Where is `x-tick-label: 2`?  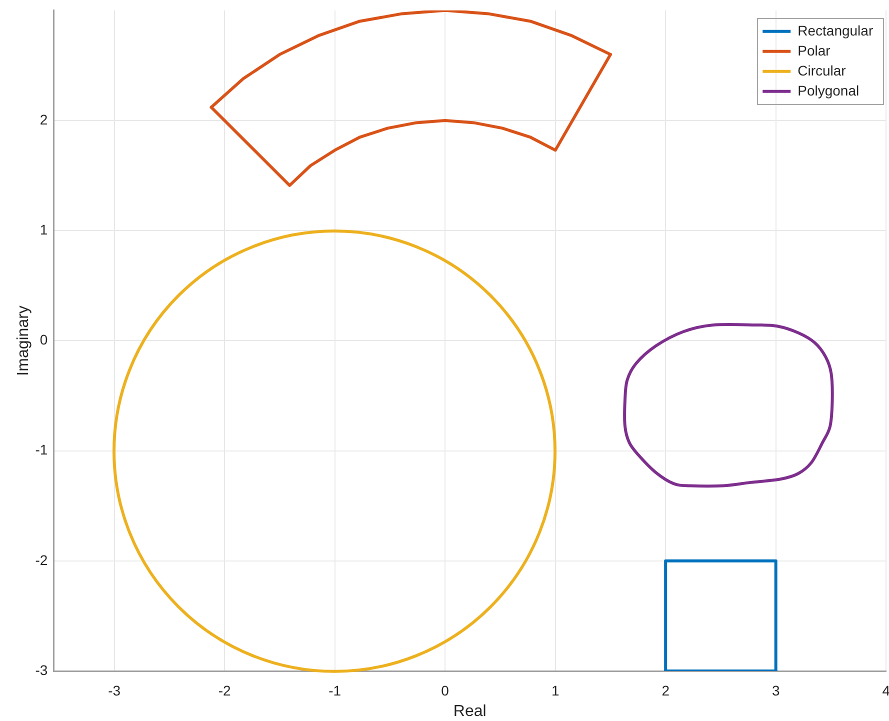
x-tick-label: 2 is located at coordinates (666, 690).